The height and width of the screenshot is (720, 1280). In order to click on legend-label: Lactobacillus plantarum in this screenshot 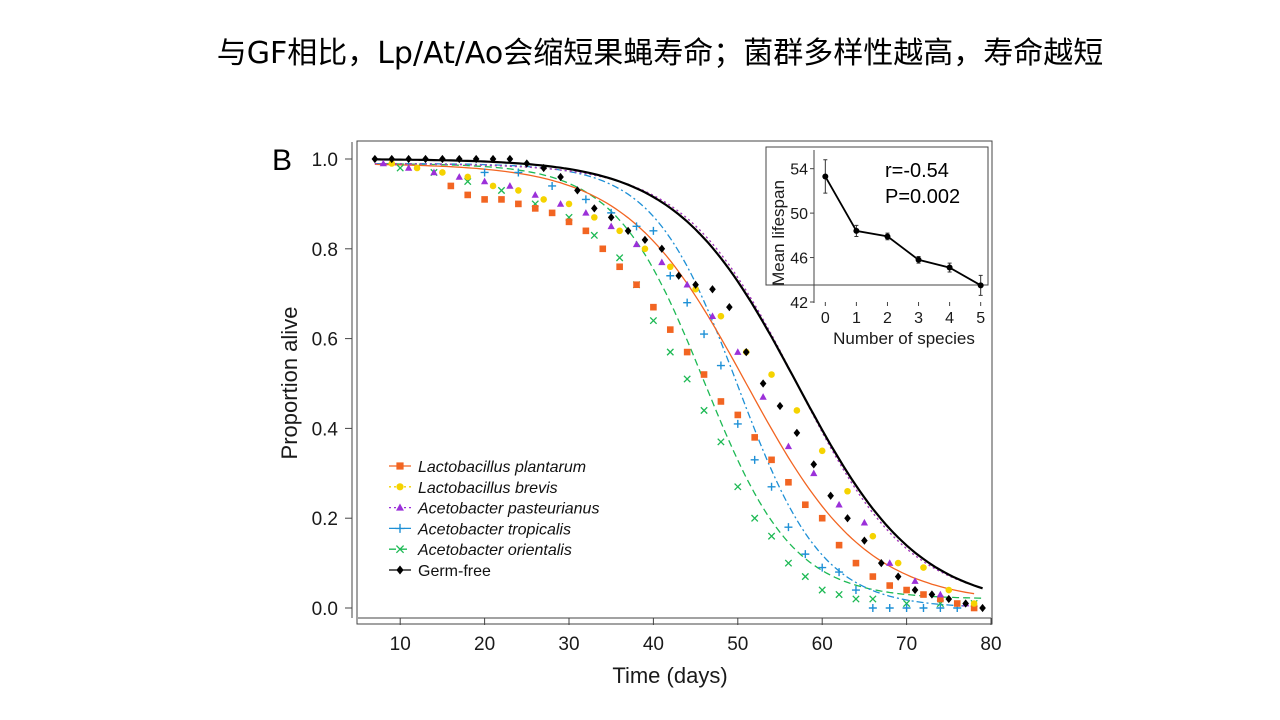, I will do `click(502, 467)`.